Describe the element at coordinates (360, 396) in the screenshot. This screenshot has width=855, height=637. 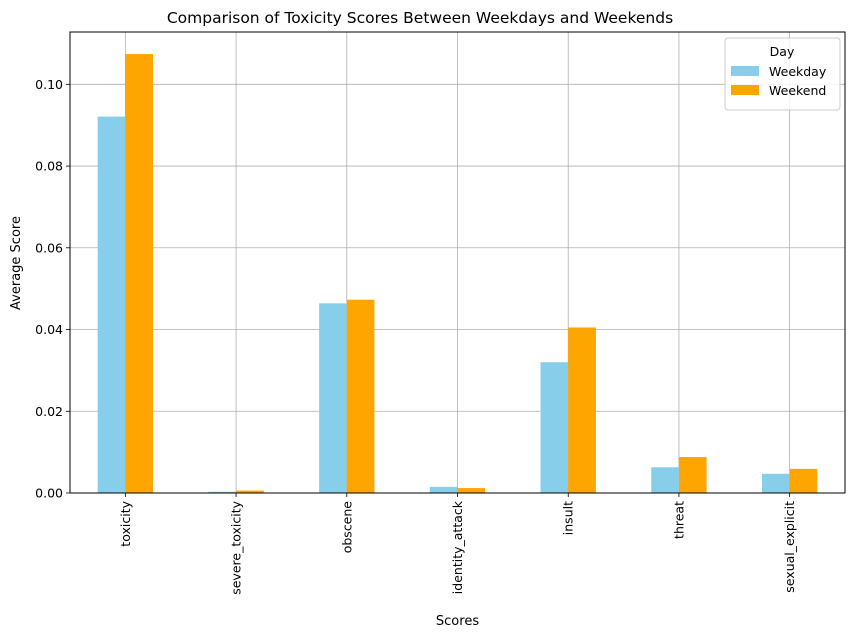
I see `bar-weekend-obscene` at that location.